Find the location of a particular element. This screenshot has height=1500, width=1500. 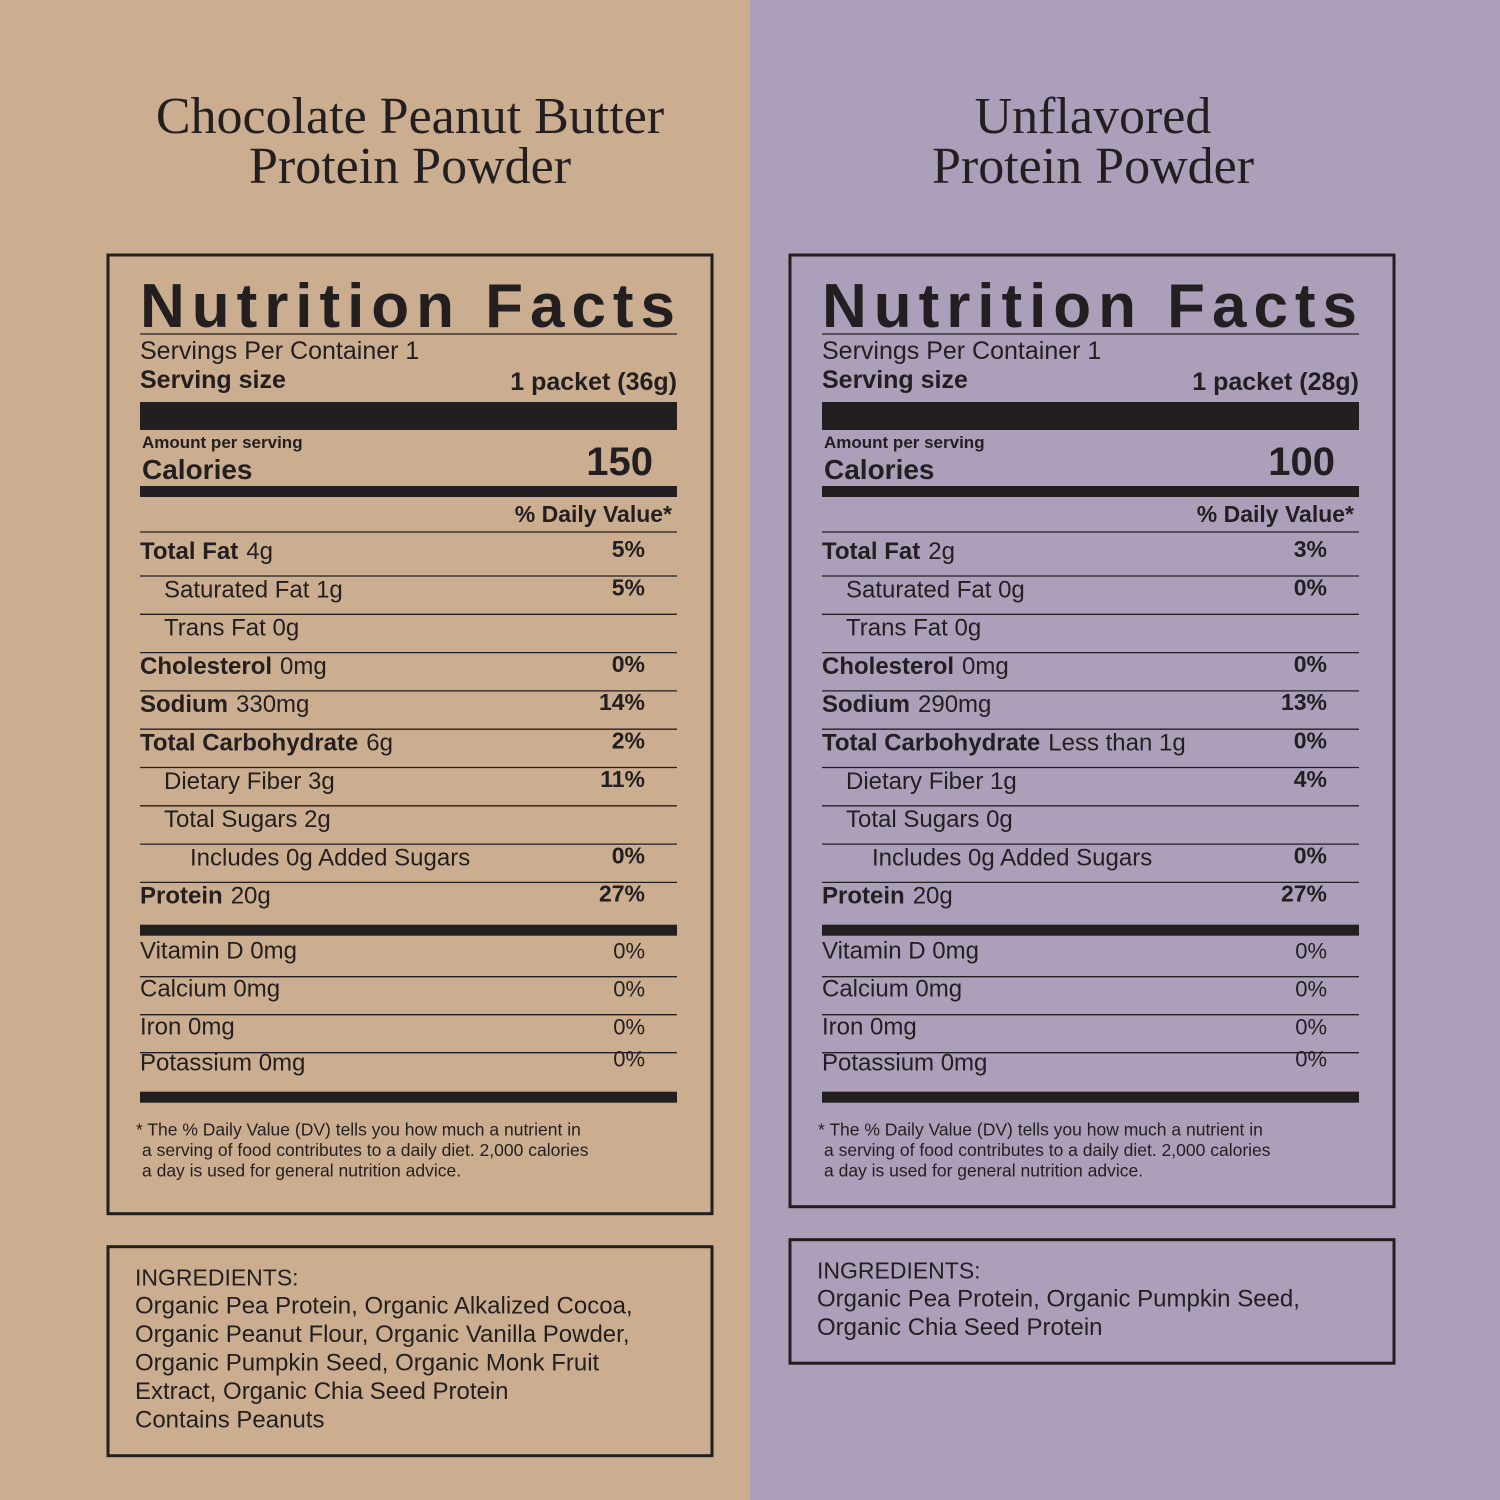

vitamin-name: Vitamin D 0mg is located at coordinates (218, 951).